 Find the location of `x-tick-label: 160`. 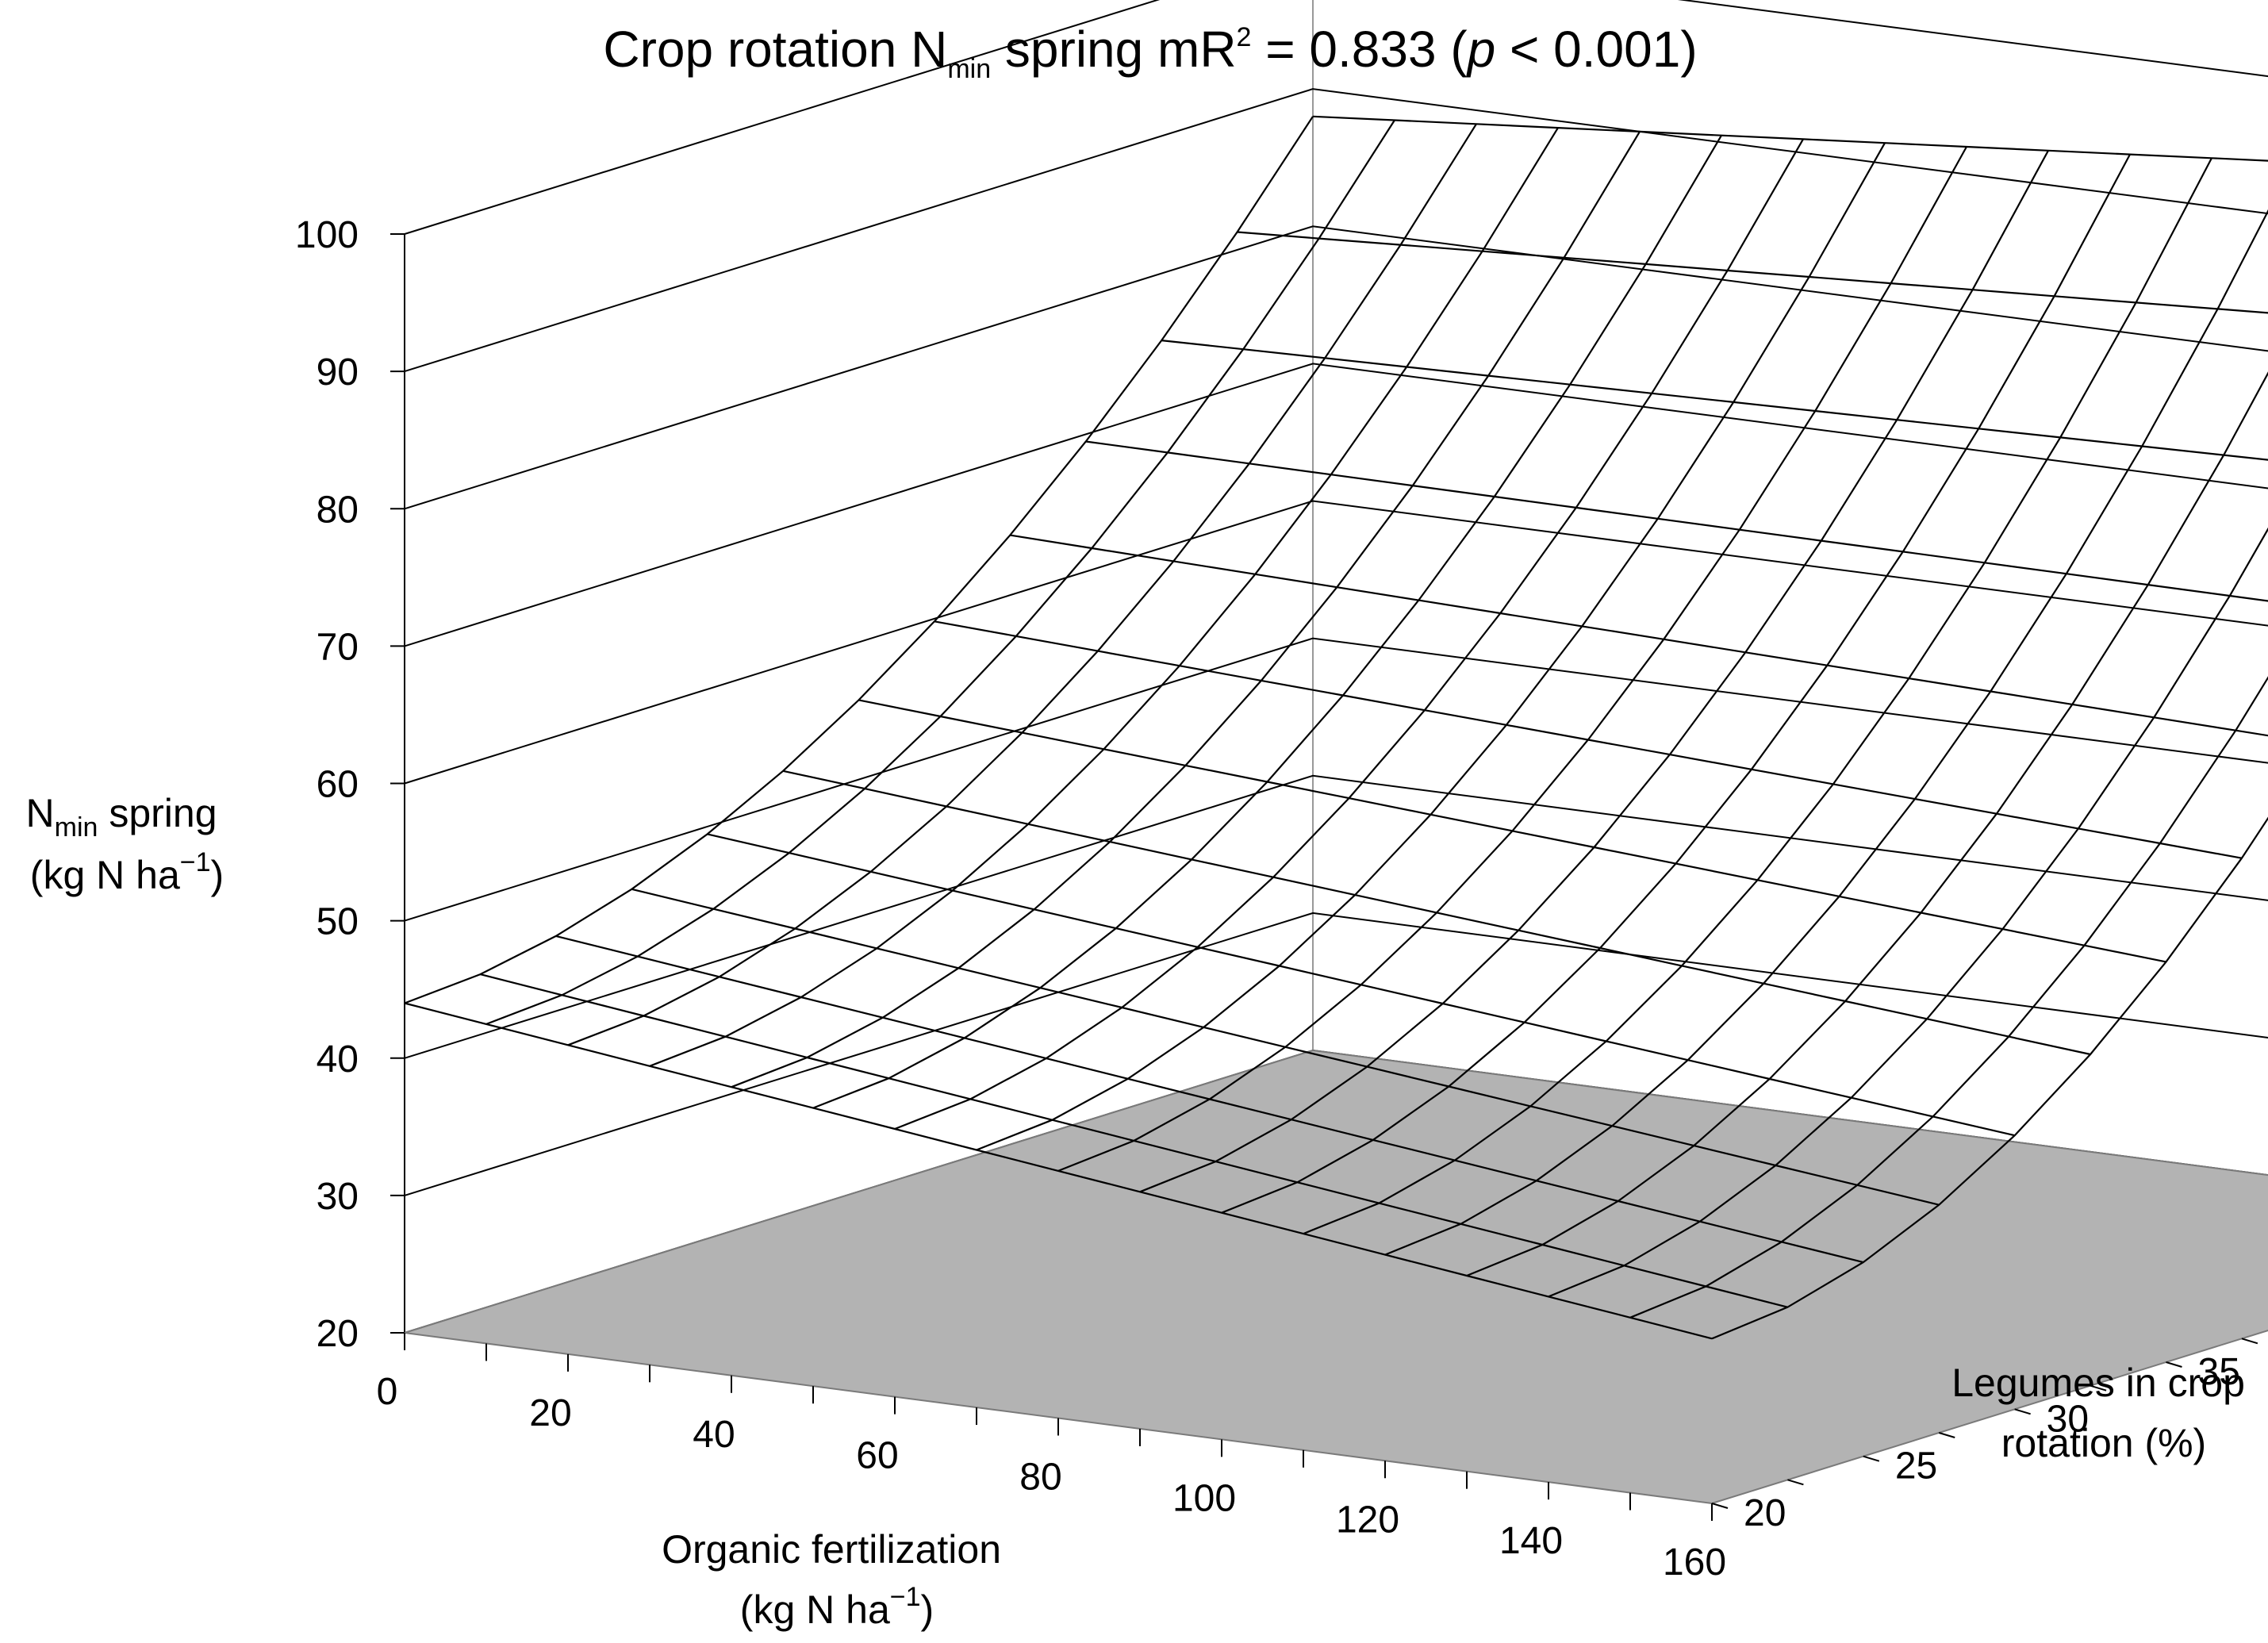

x-tick-label: 160 is located at coordinates (1695, 1562).